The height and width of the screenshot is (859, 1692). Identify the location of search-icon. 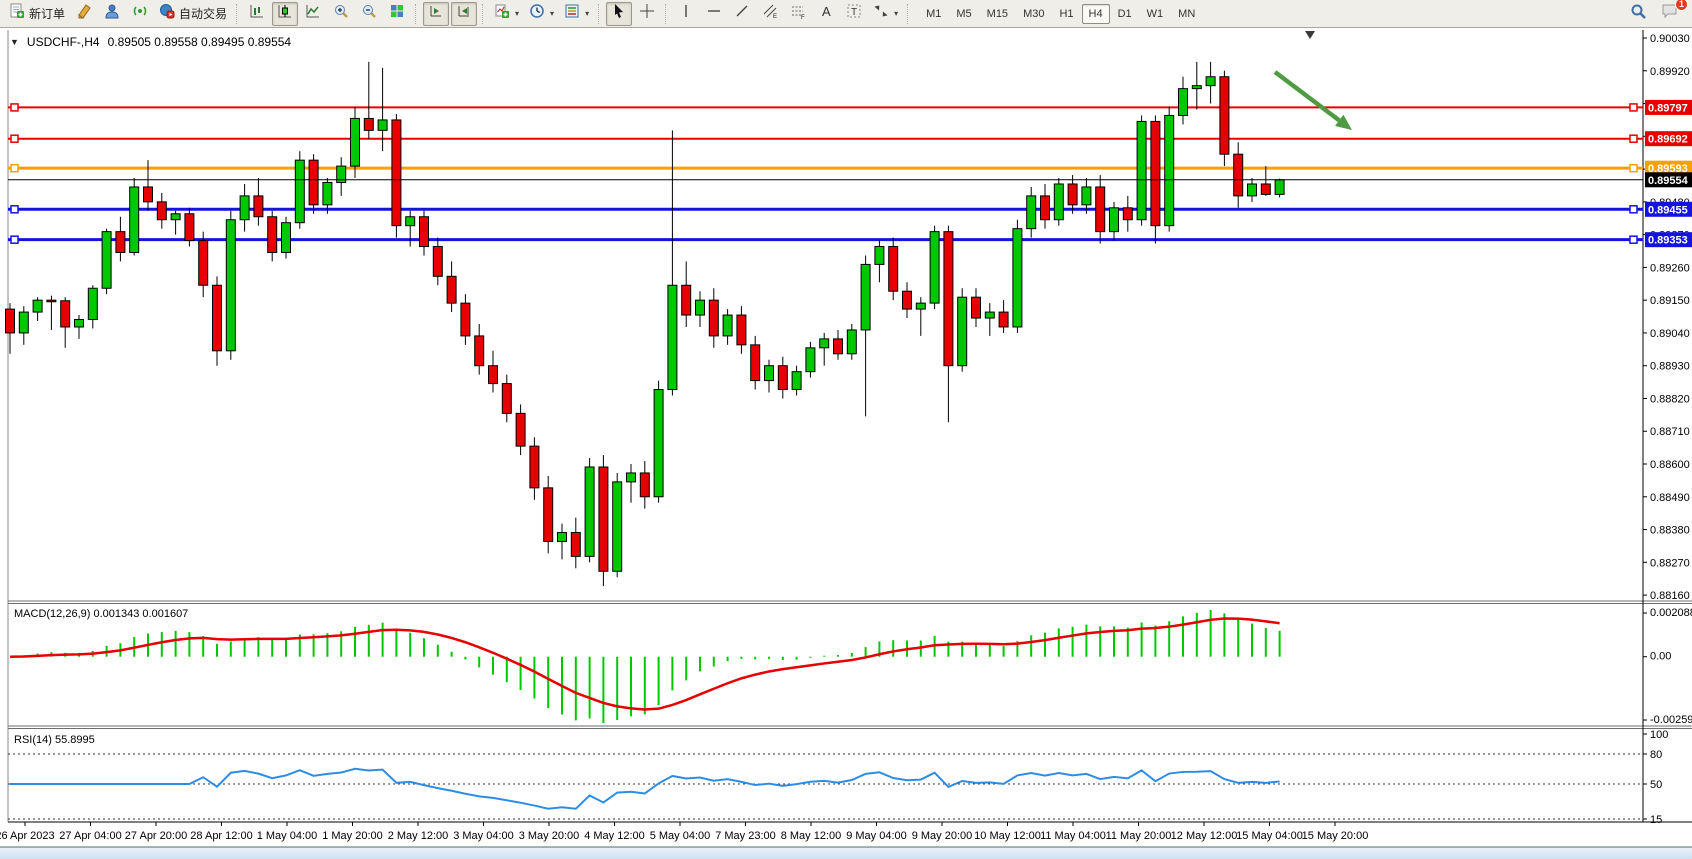
(1638, 14).